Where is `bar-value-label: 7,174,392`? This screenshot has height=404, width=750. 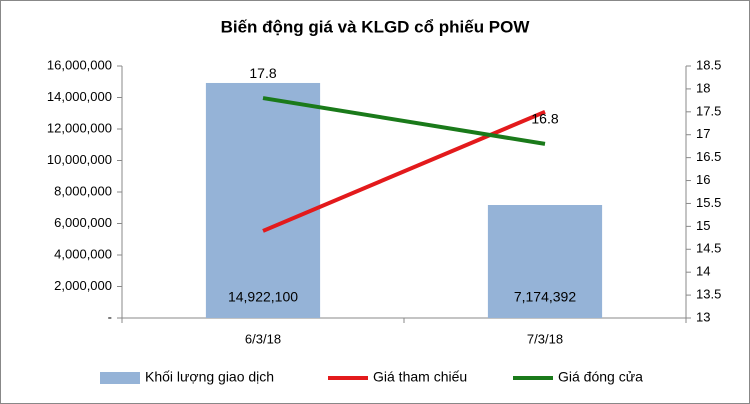 bar-value-label: 7,174,392 is located at coordinates (545, 297).